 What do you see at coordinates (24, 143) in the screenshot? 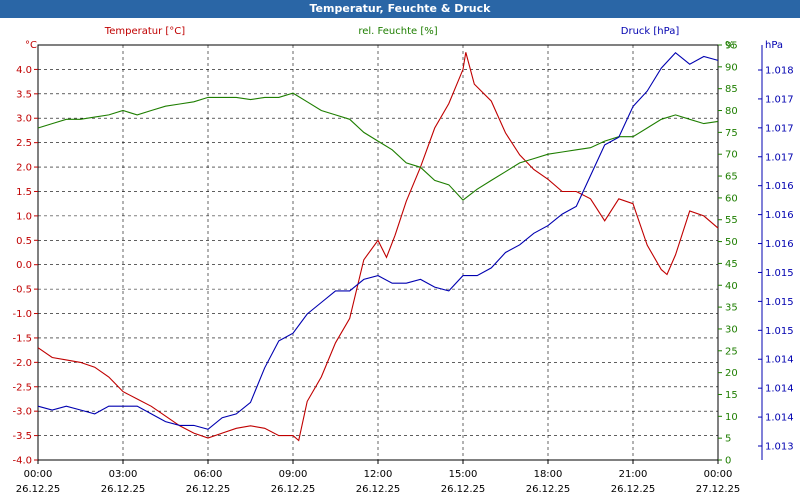
I see `temperature-tick-label: 2.5` at bounding box center [24, 143].